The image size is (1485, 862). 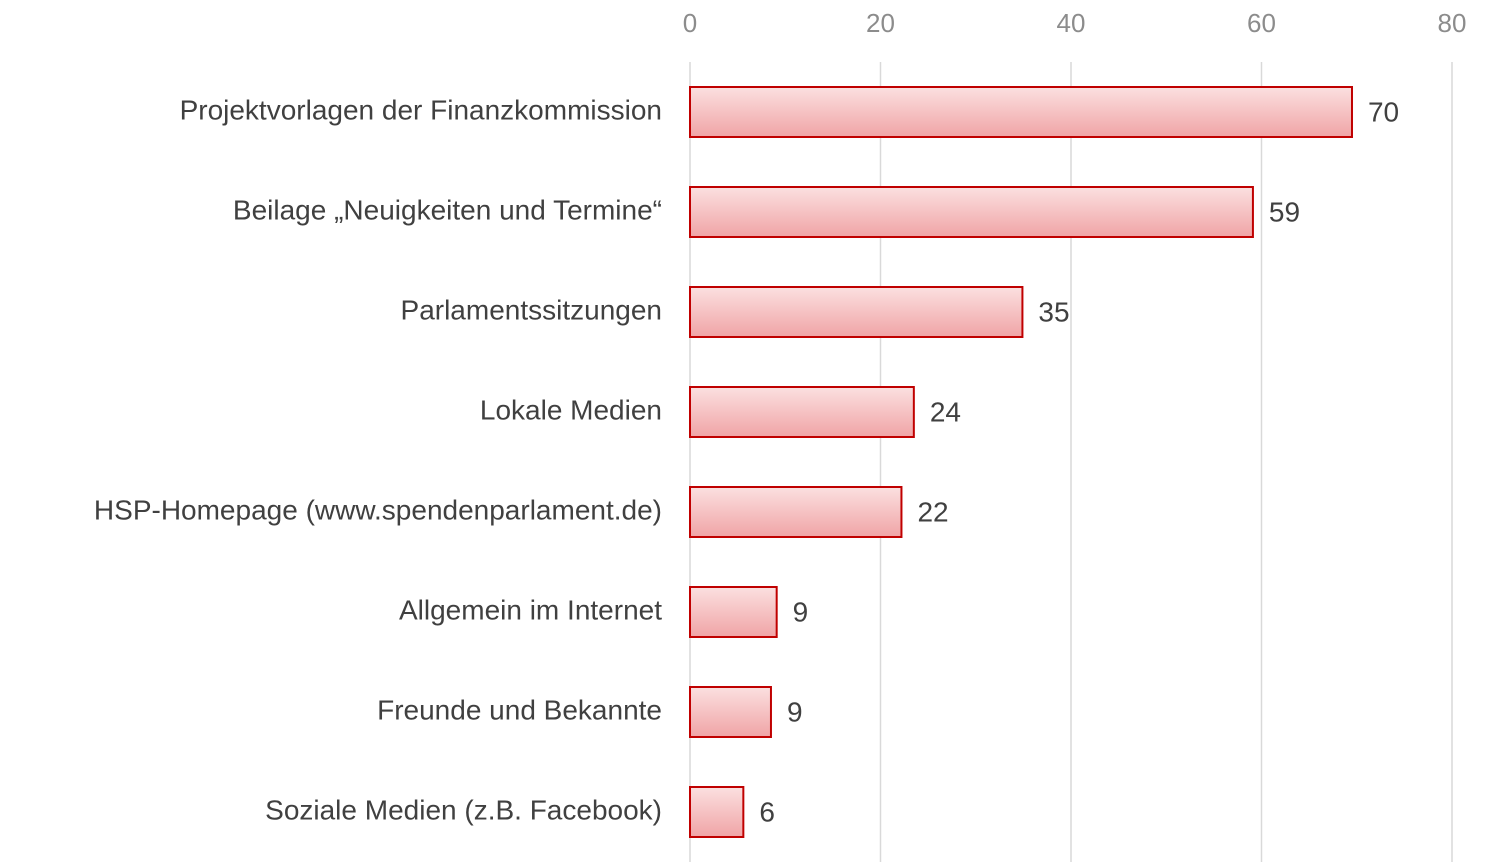 What do you see at coordinates (690, 23) in the screenshot?
I see `x-tick-label: 0` at bounding box center [690, 23].